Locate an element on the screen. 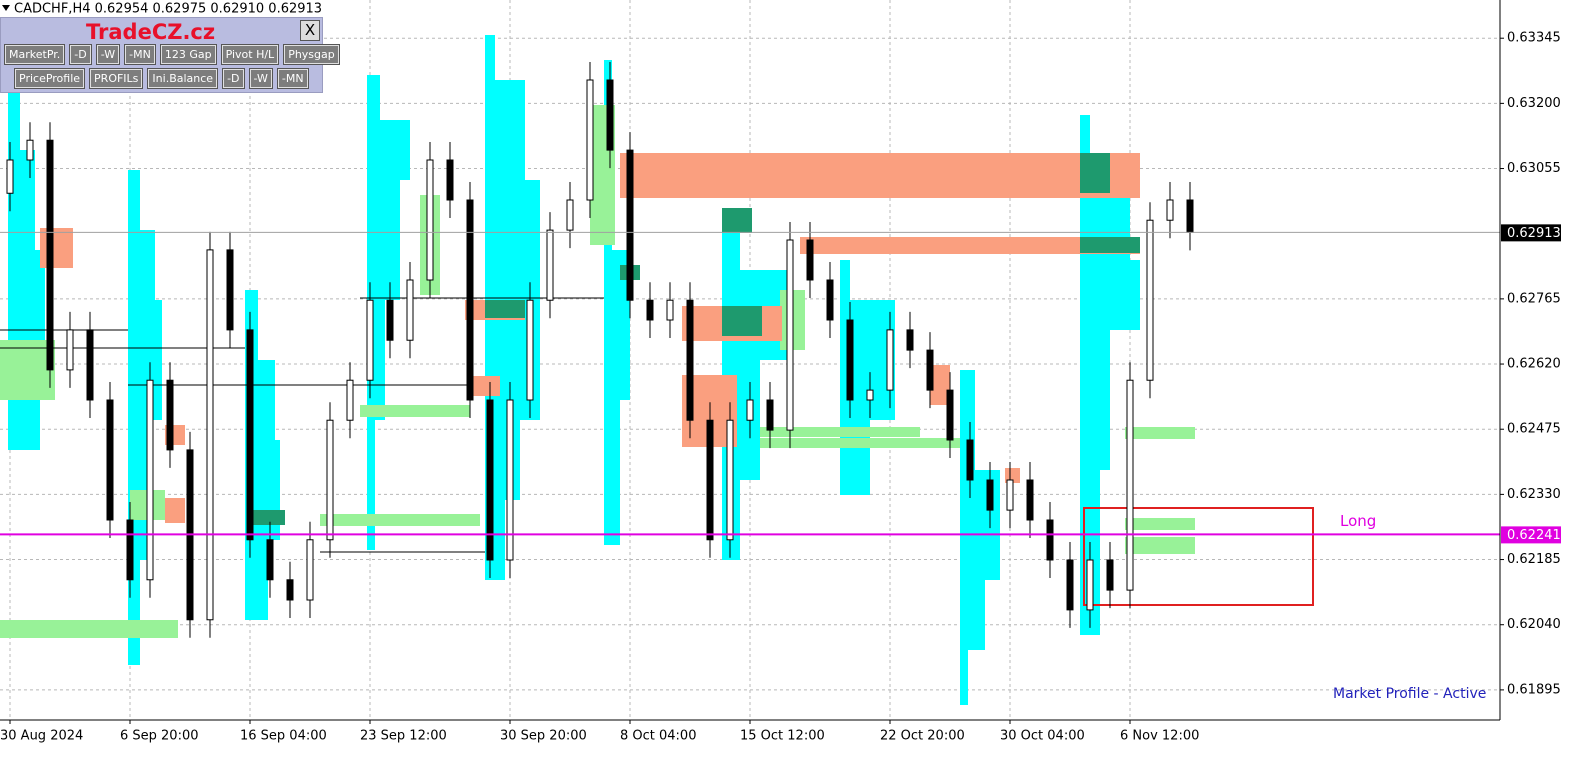 This screenshot has height=757, width=1580. panel-button: Ini.Balance is located at coordinates (183, 78).